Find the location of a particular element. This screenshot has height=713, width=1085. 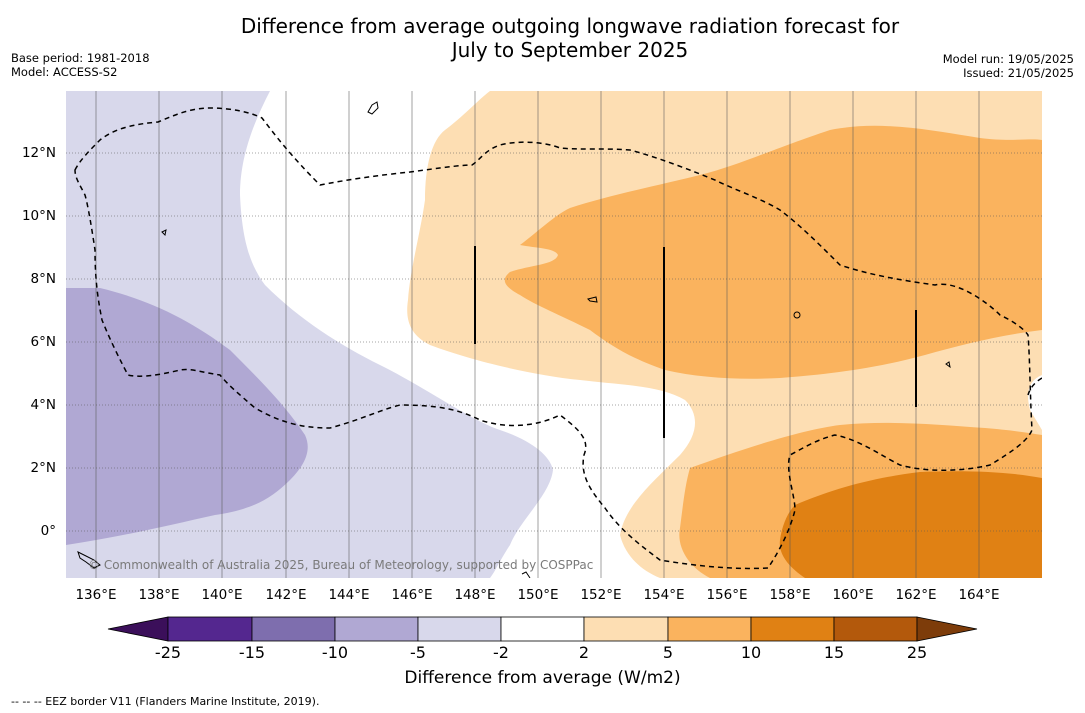

lon-label-150e: 150°E is located at coordinates (538, 595).